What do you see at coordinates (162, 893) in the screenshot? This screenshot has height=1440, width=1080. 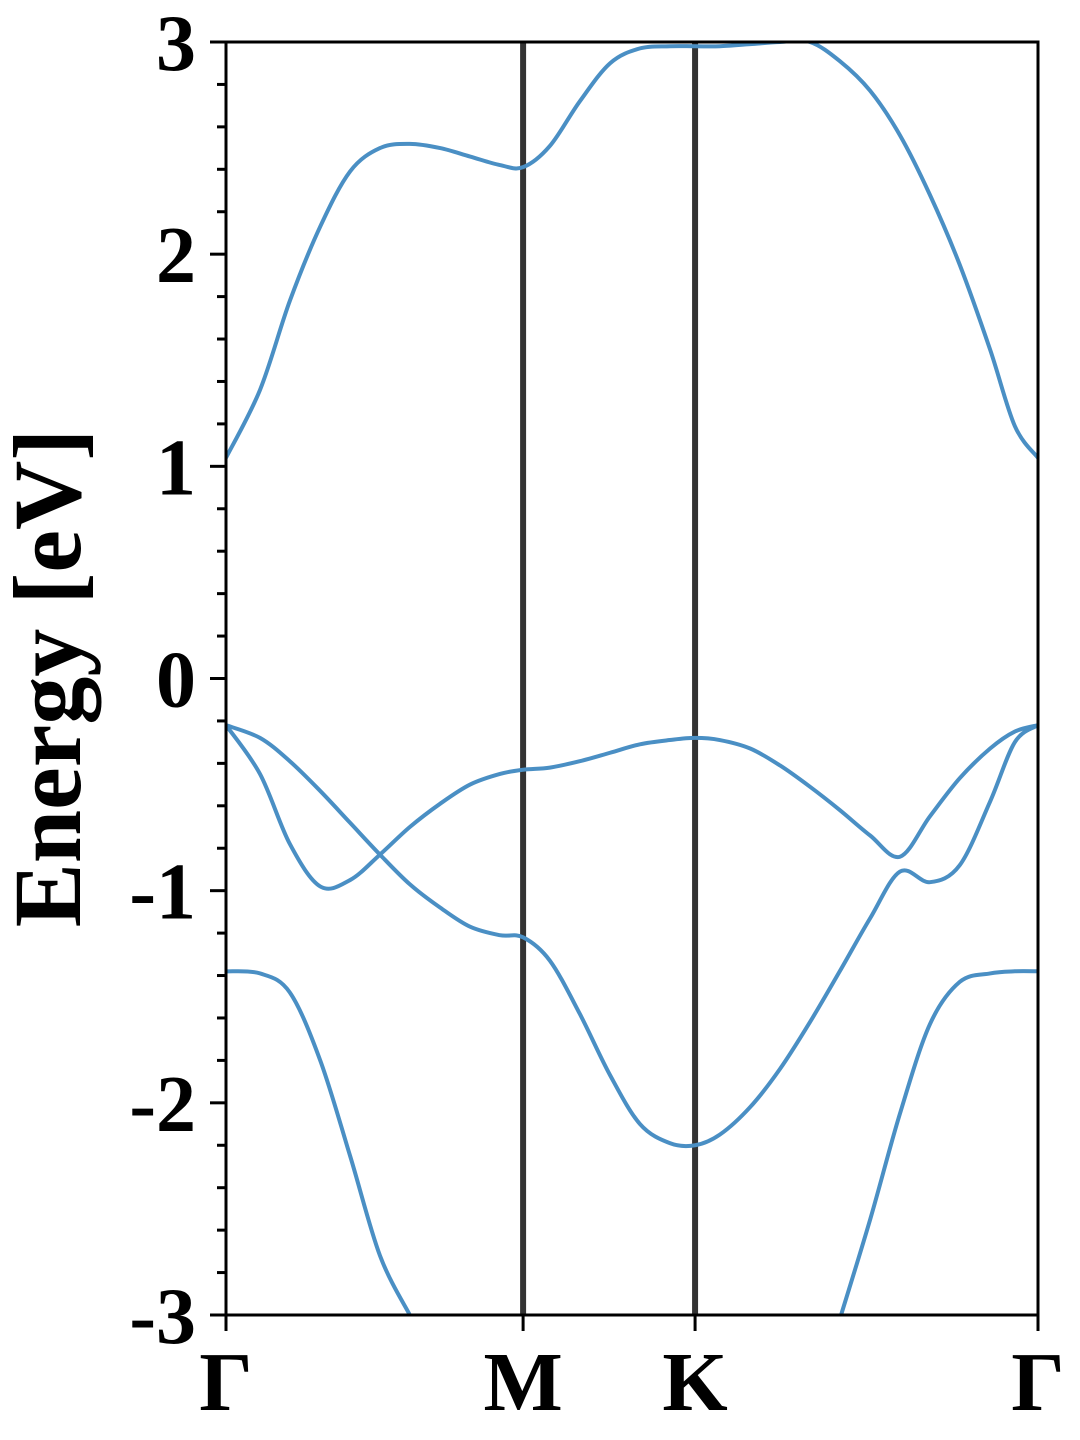 I see `y-tick-label: -1` at bounding box center [162, 893].